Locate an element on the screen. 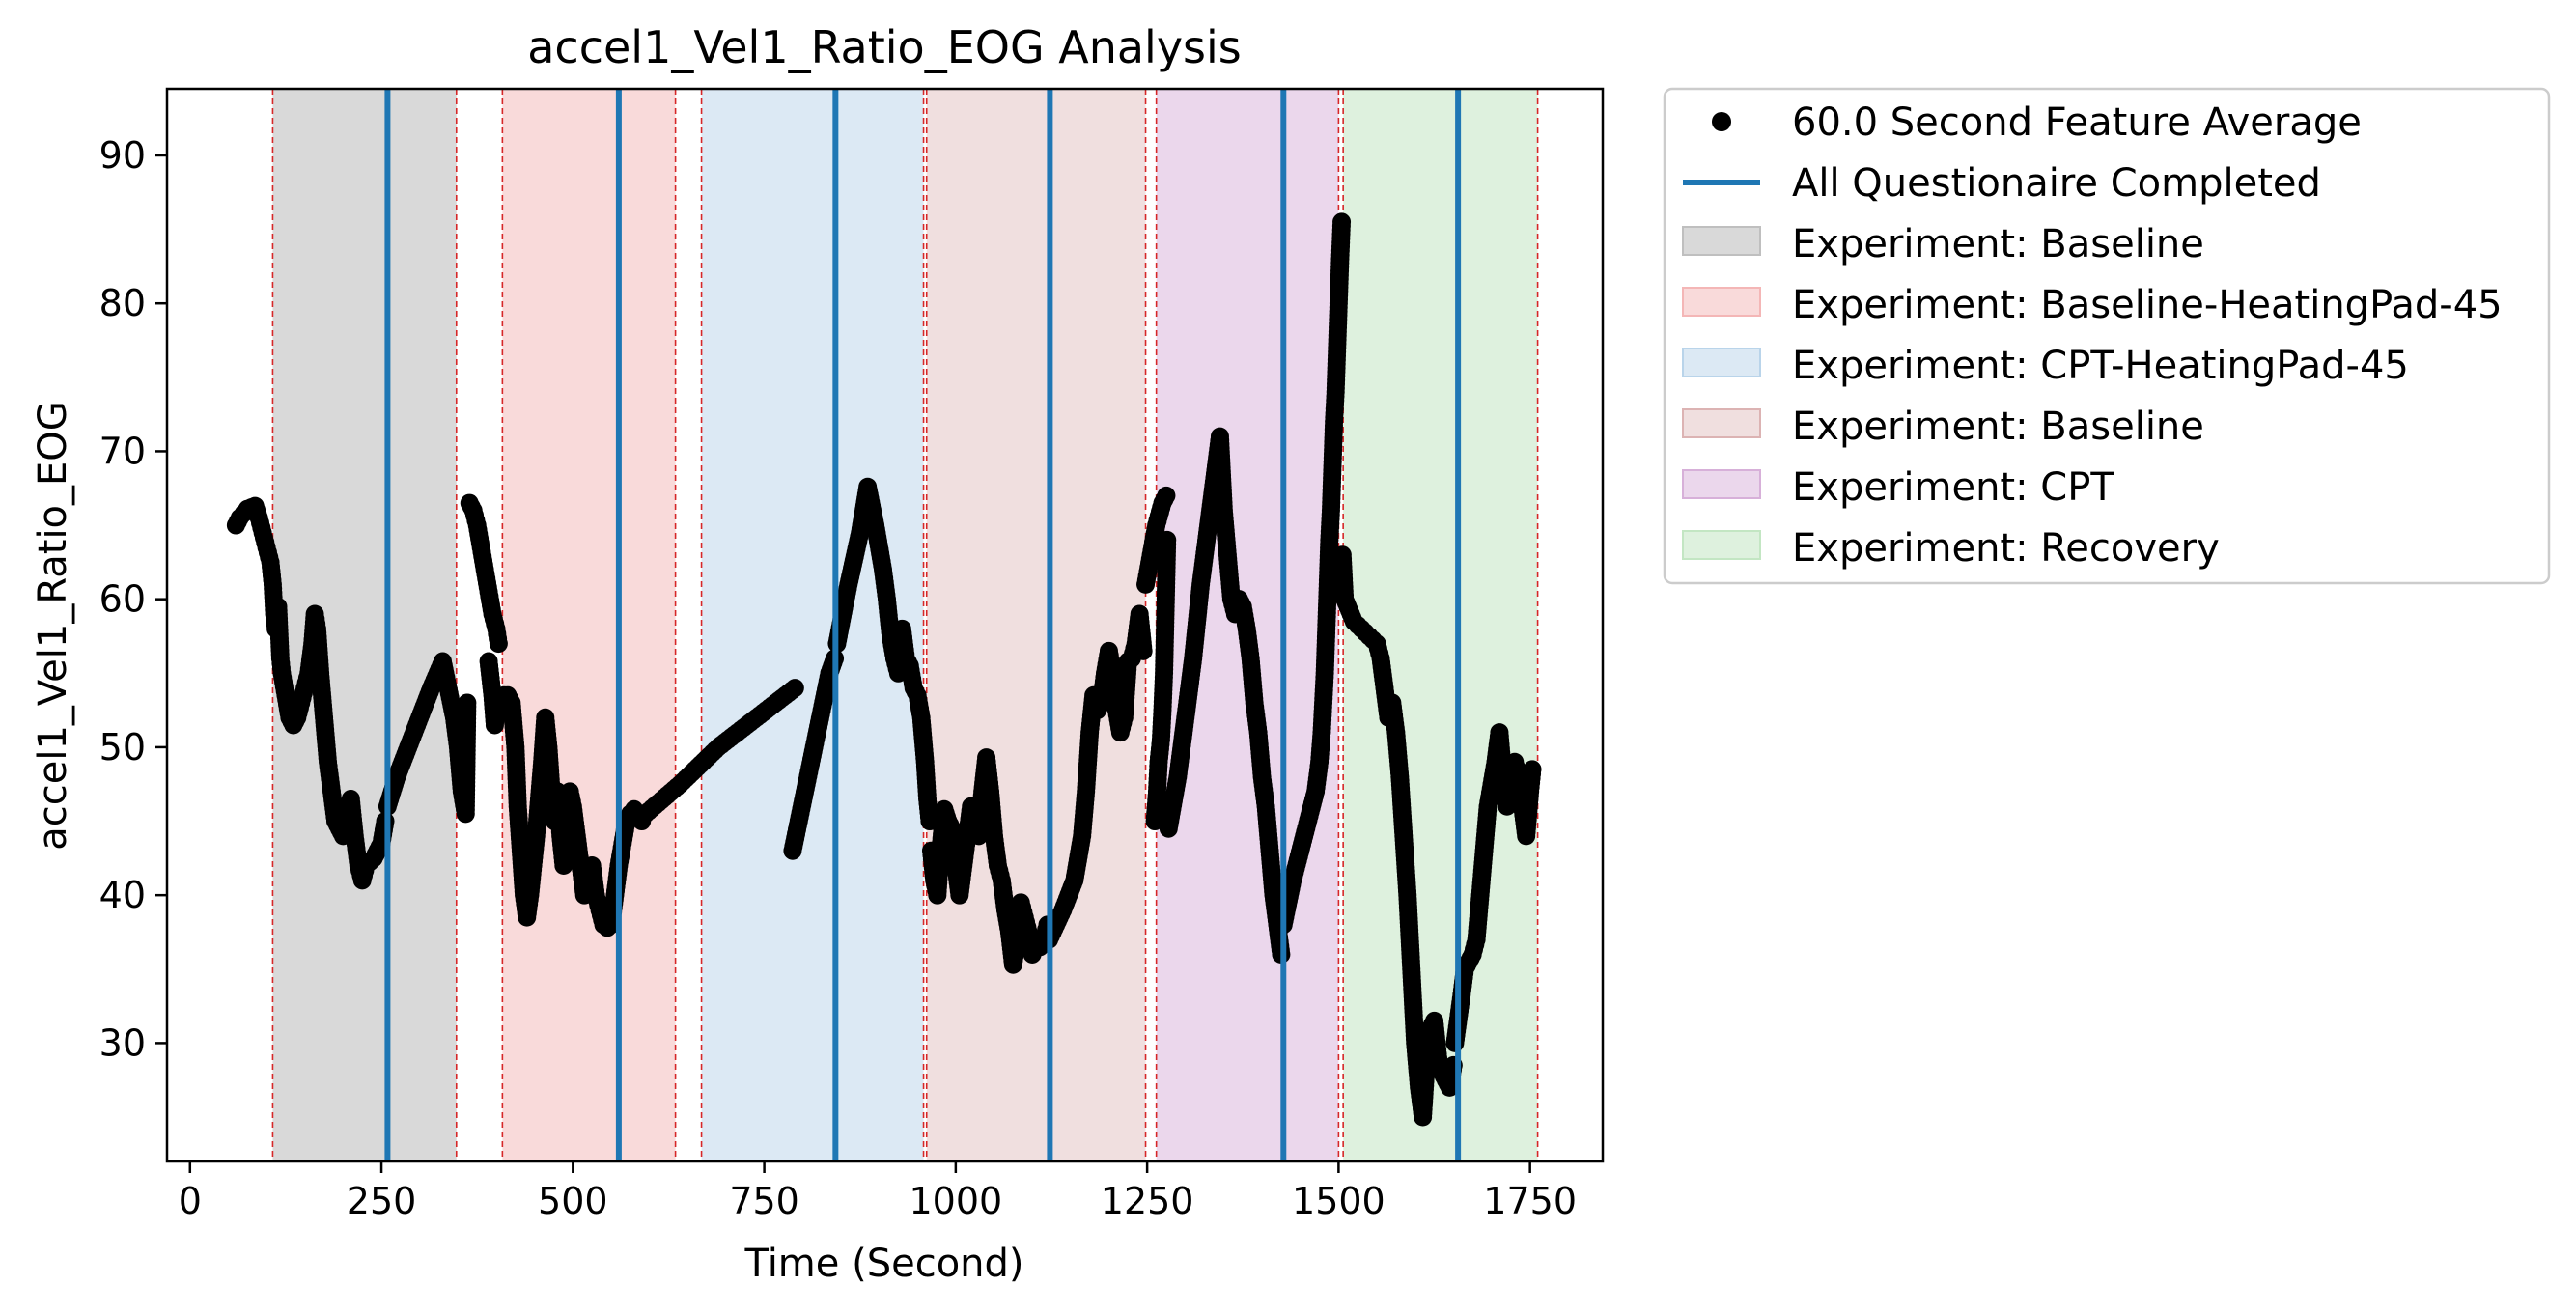  y-tick-label: 90 is located at coordinates (123, 155).